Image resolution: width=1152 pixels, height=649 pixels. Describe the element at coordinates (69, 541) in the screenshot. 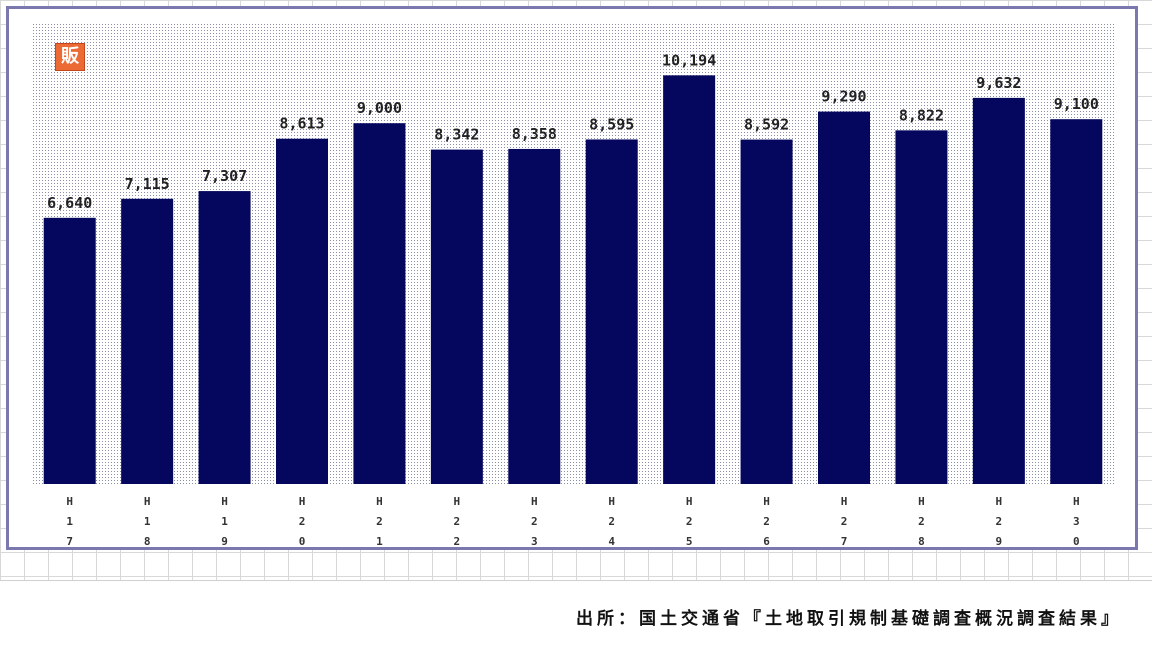

I see `tick-label-H17-2: 7` at that location.